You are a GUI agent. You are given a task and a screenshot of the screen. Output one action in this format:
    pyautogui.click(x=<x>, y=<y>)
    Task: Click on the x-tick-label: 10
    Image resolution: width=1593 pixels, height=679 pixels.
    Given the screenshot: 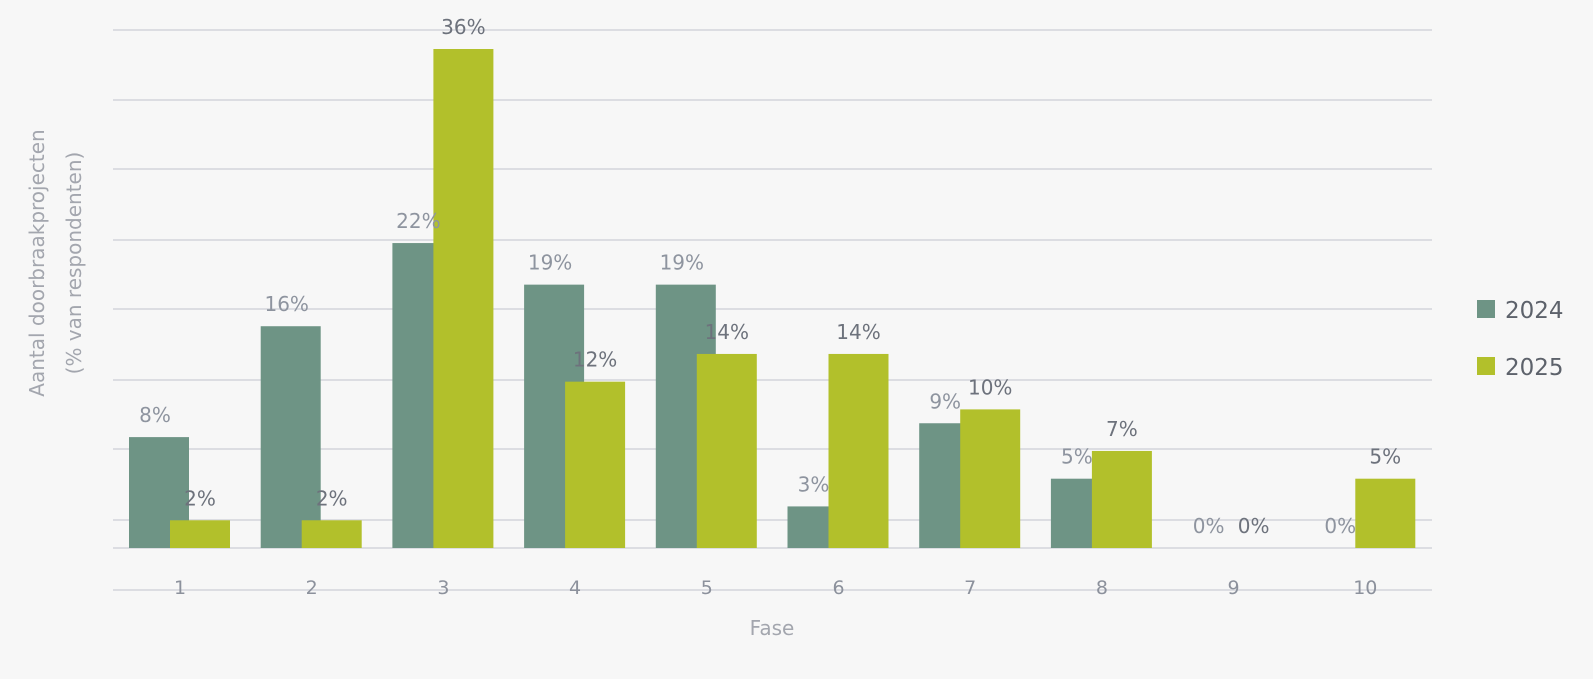 What is the action you would take?
    pyautogui.click(x=1365, y=588)
    